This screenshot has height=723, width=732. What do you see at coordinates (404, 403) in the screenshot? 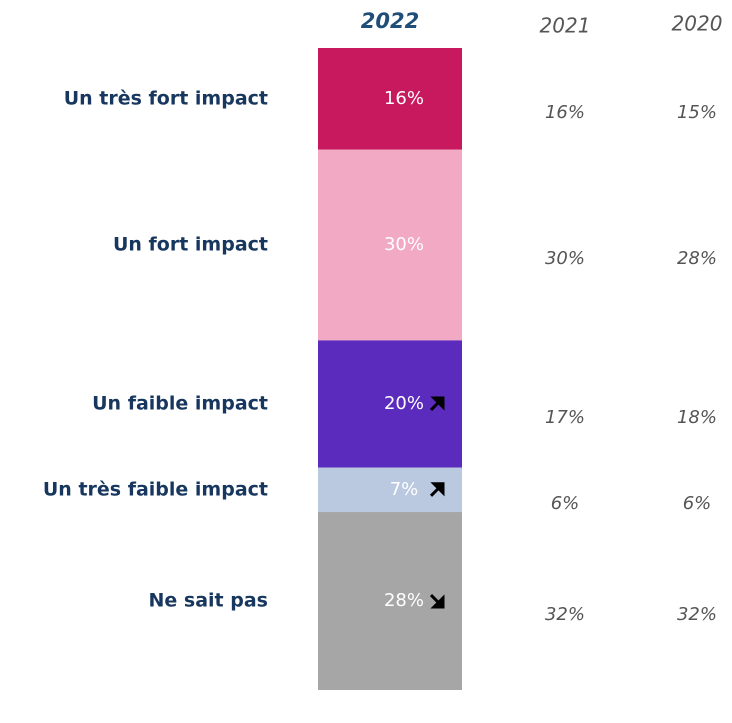
I see `value-label: 20%` at bounding box center [404, 403].